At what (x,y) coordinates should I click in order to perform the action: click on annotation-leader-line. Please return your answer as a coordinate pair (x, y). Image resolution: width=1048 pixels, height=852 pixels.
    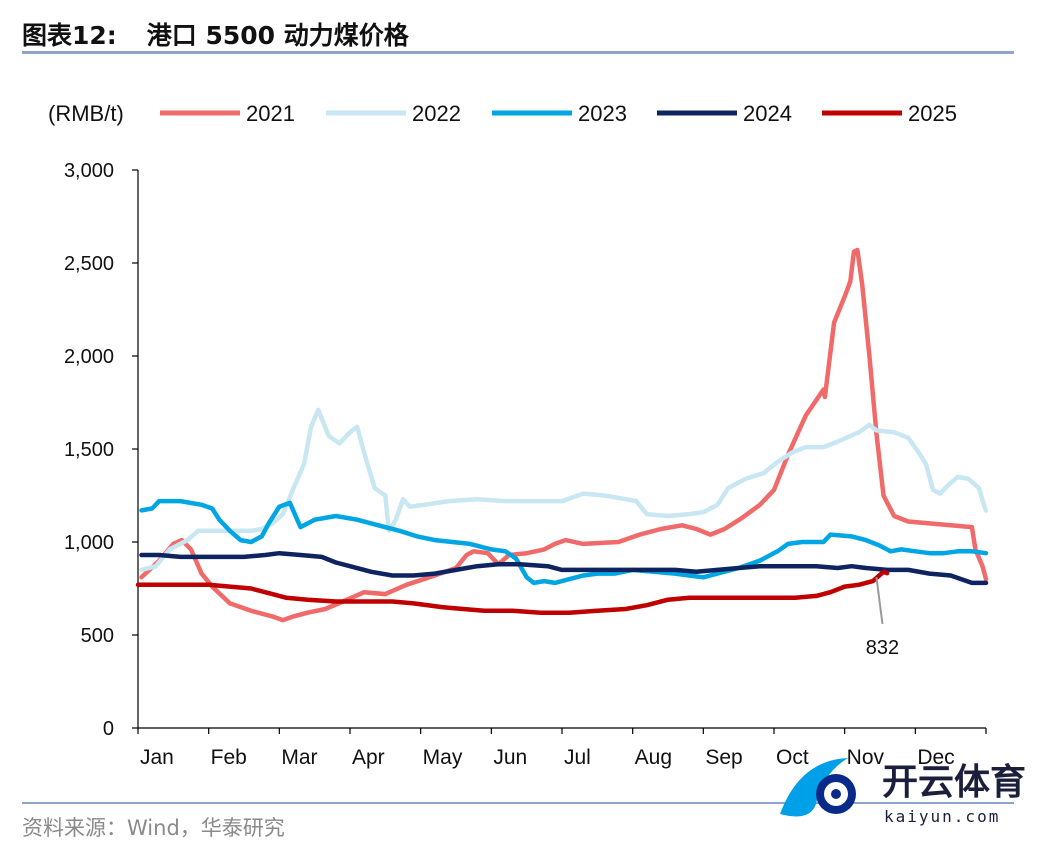
    Looking at the image, I should click on (879, 601).